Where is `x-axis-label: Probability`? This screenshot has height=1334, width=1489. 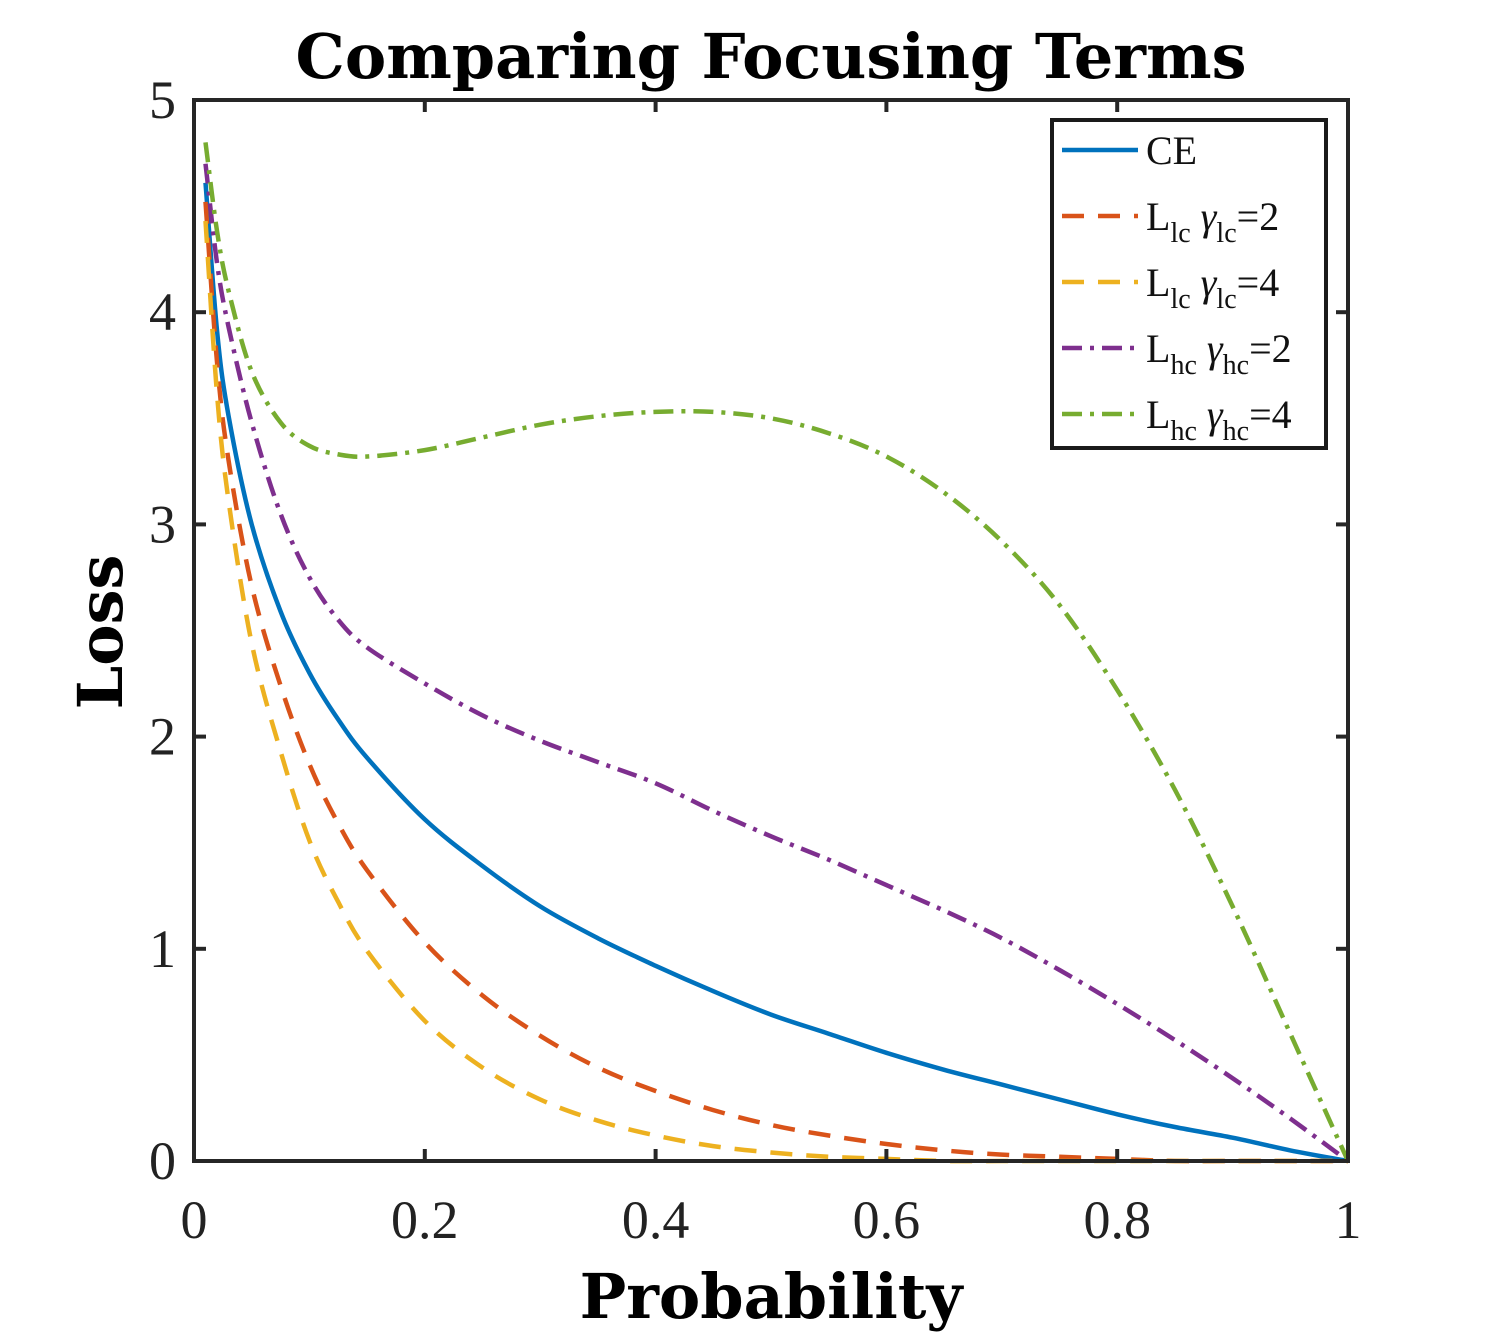
x-axis-label: Probability is located at coordinates (772, 1296).